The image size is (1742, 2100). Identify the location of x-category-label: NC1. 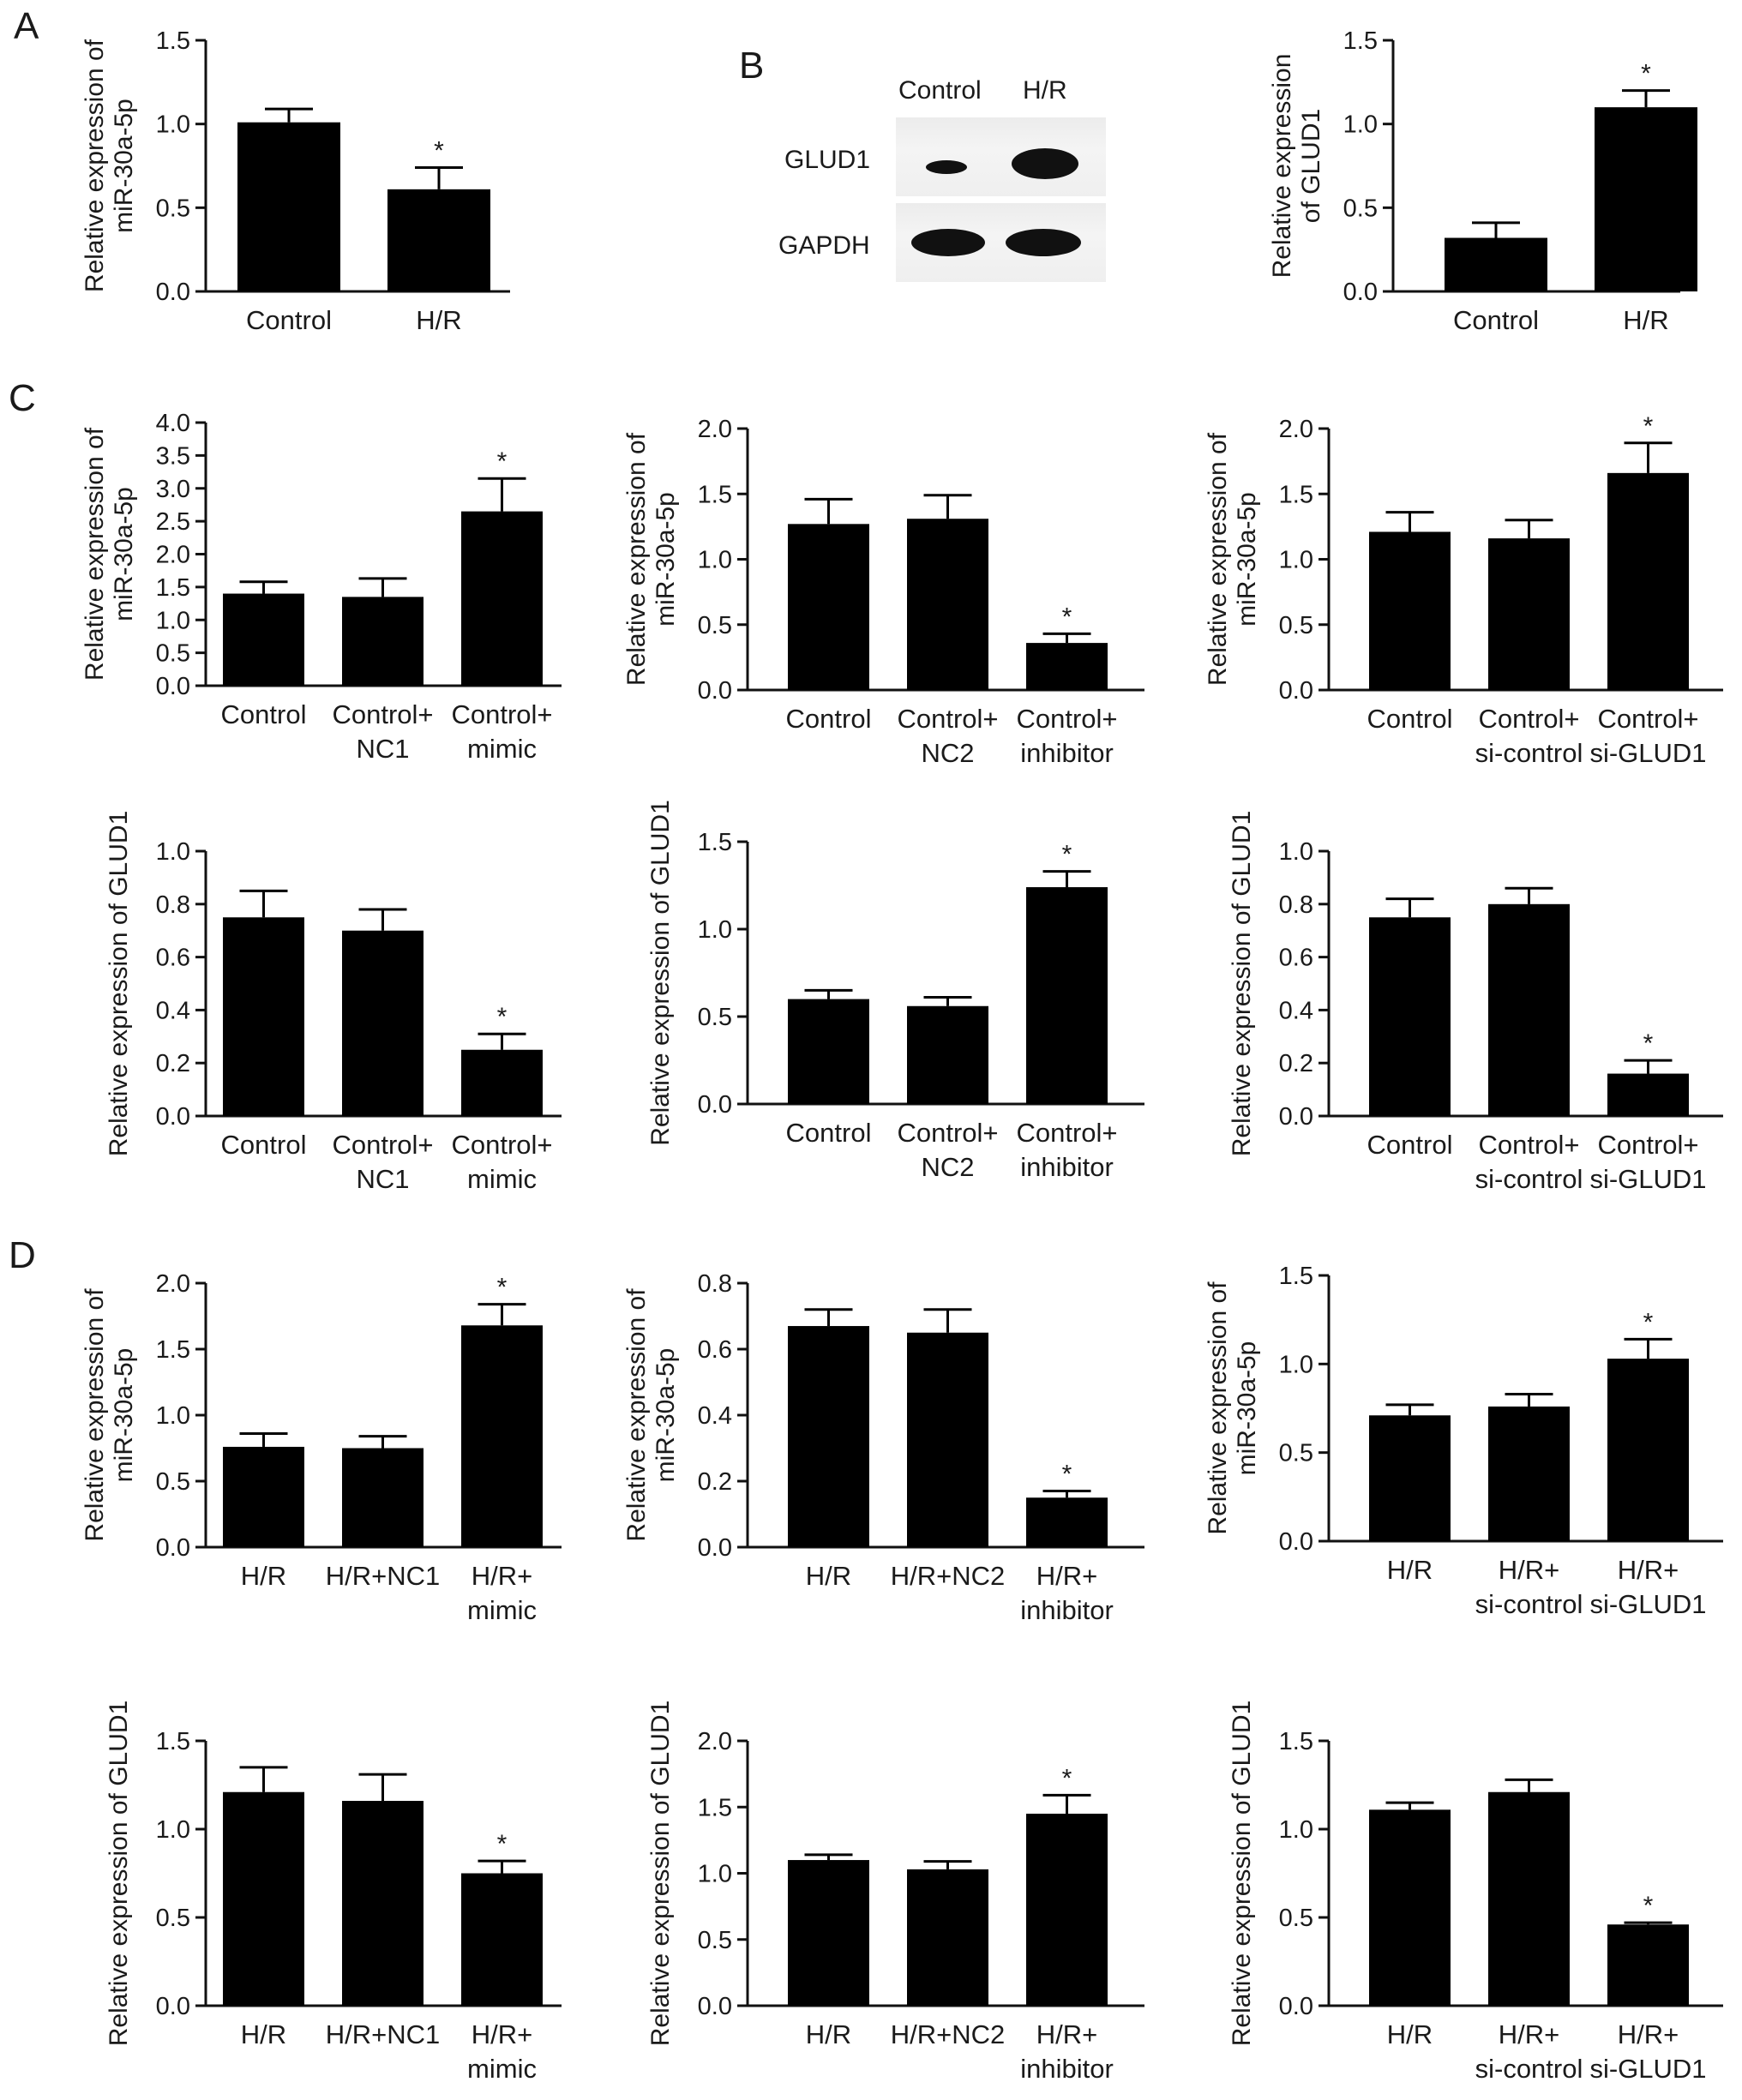
(383, 1179).